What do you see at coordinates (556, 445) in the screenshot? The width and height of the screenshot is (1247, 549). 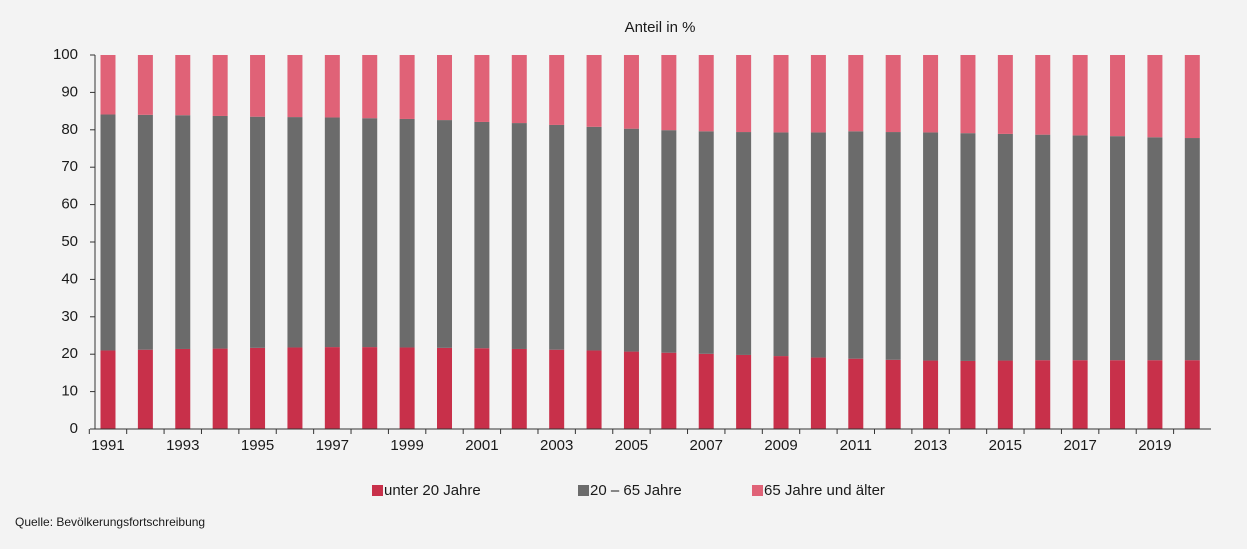 I see `x-tick-label: 2003` at bounding box center [556, 445].